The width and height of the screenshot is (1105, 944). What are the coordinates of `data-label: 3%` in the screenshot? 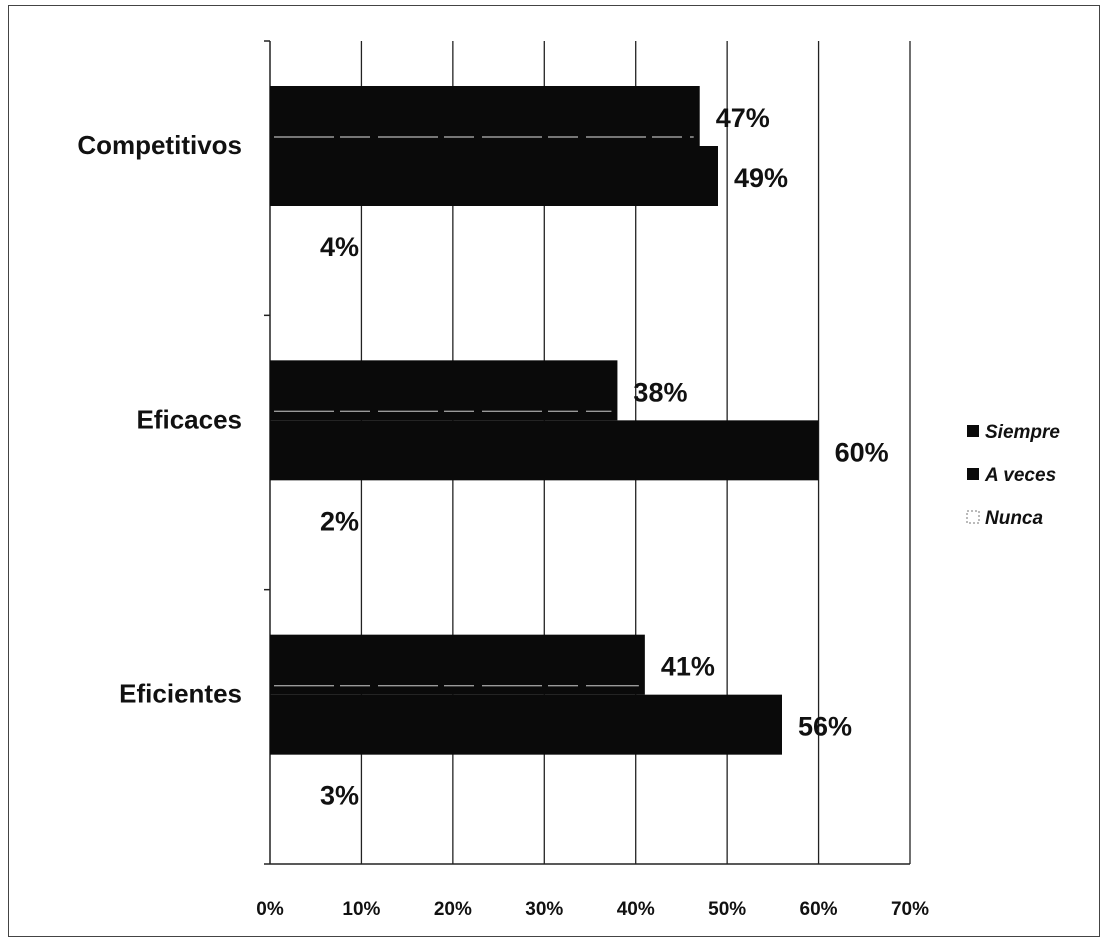 It's located at (339, 796).